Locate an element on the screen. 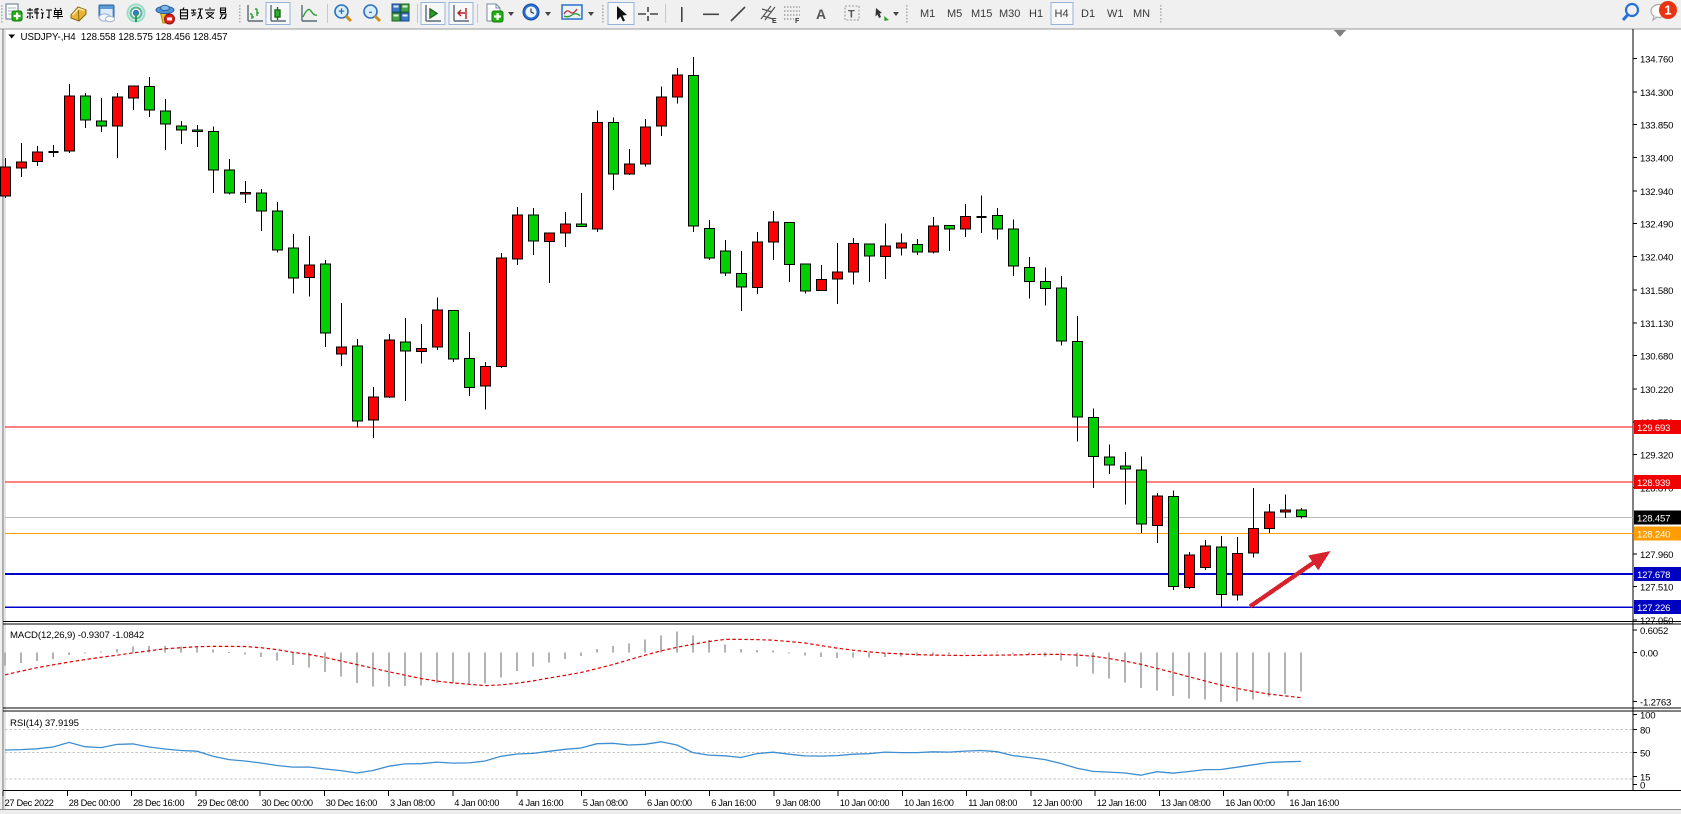  svg-text: 1 is located at coordinates (1667, 10).